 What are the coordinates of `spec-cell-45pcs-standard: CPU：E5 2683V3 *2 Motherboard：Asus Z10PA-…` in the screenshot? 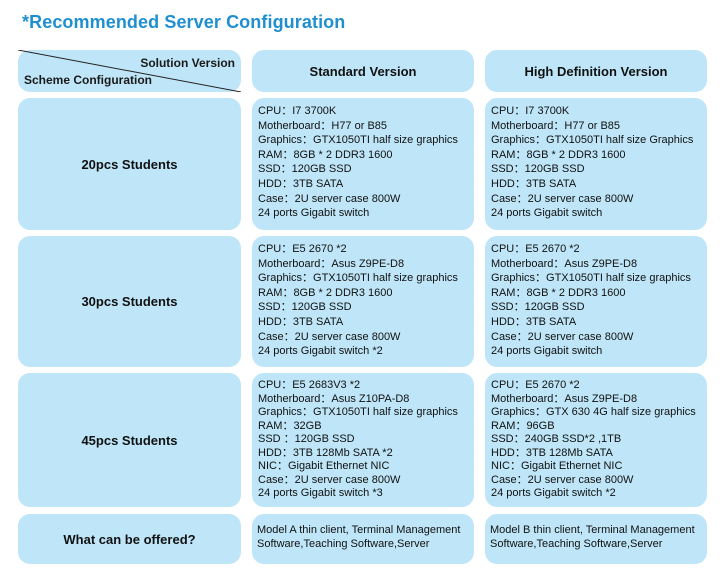 It's located at (363, 440).